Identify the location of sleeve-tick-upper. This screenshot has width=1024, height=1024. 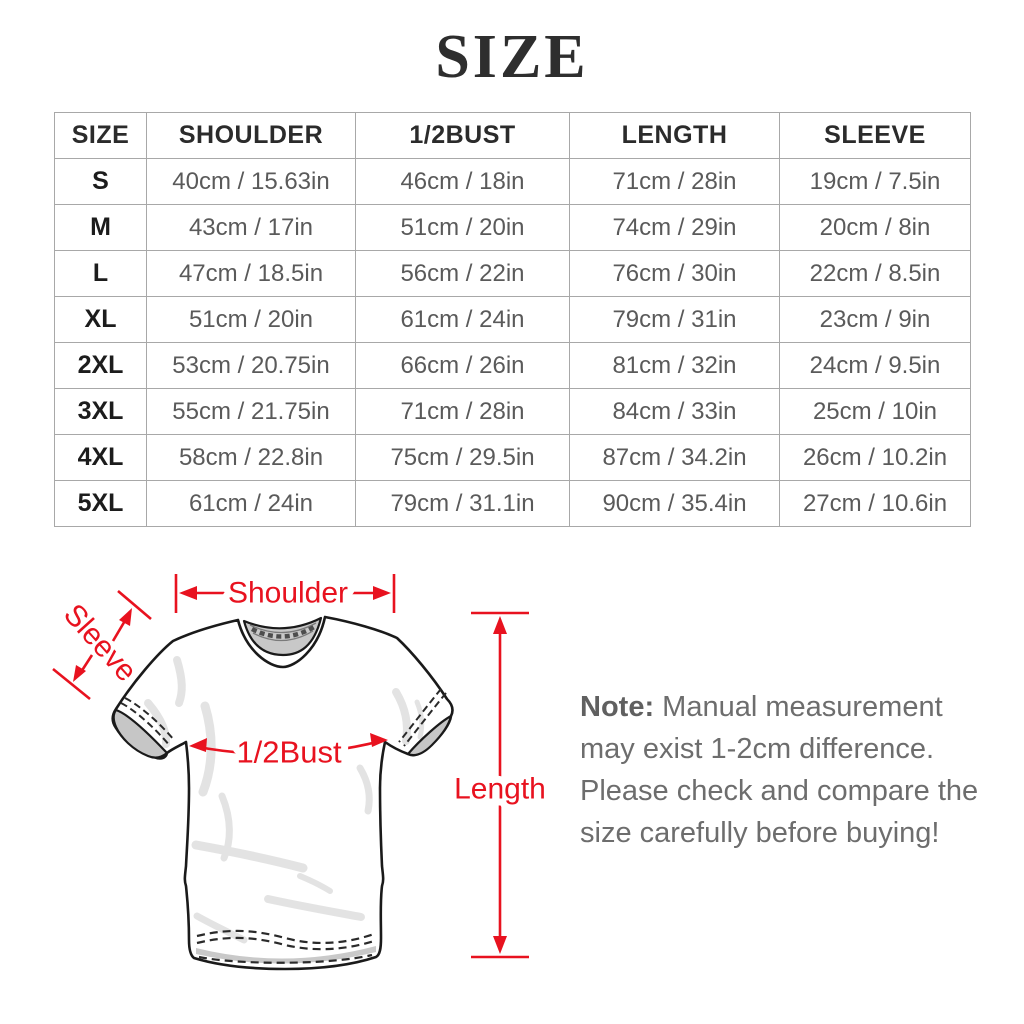
(134, 605).